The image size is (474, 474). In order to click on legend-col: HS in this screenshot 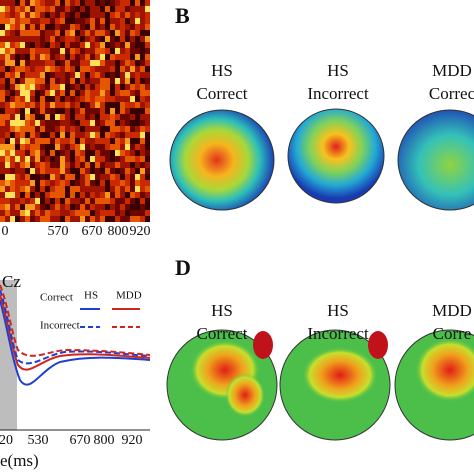, I will do `click(91, 296)`.